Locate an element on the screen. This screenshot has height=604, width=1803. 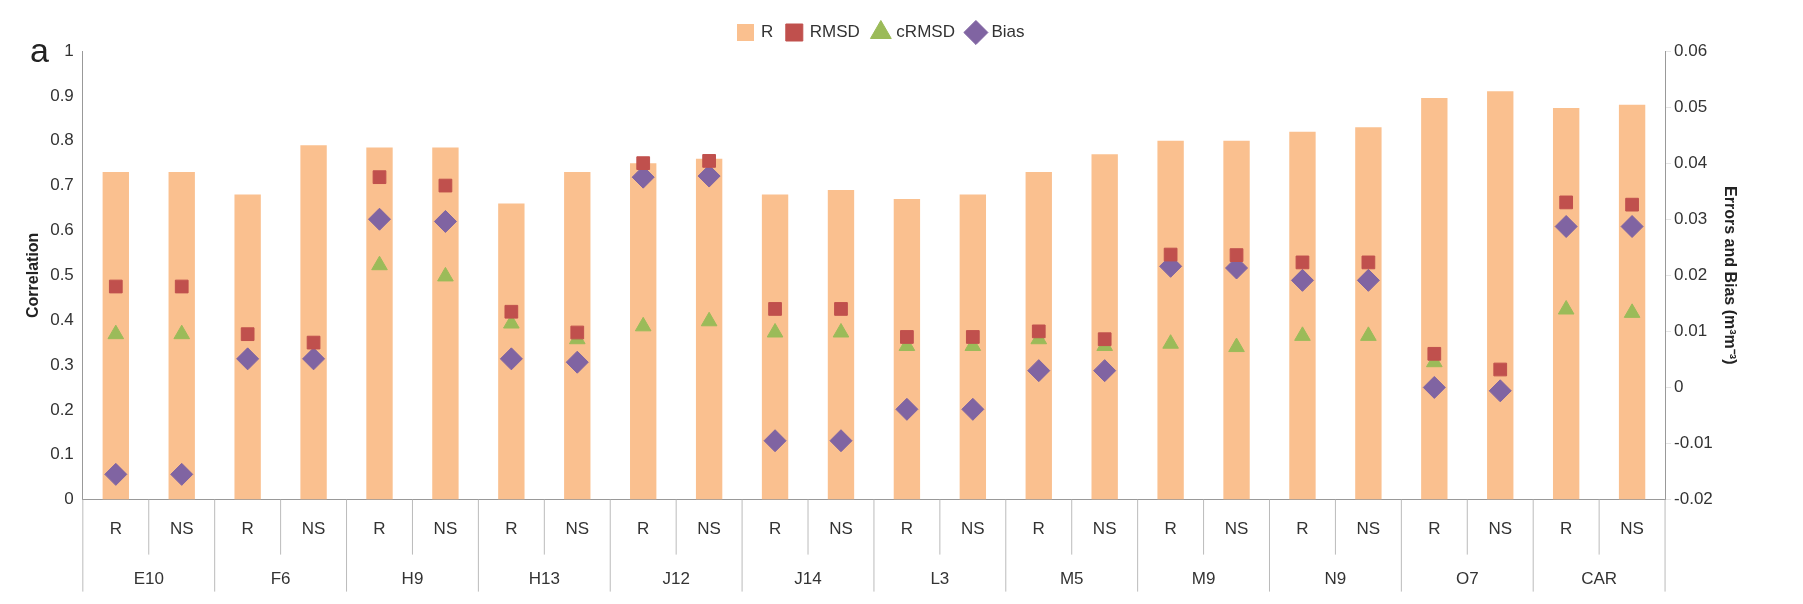
y2-tick-label: 0.06 is located at coordinates (1691, 50).